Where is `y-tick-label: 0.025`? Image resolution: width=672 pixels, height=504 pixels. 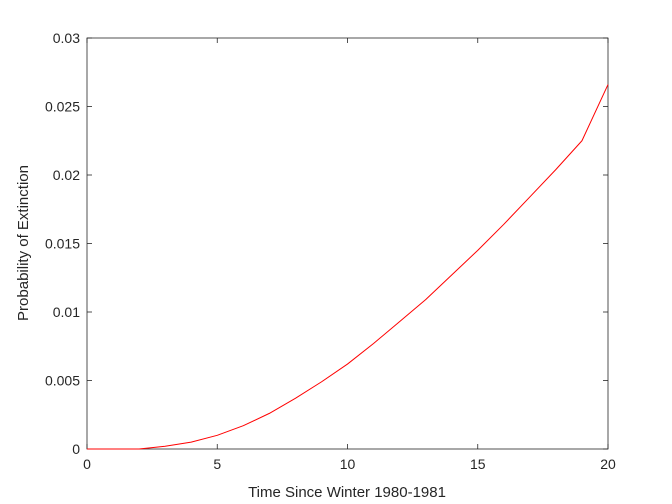 y-tick-label: 0.025 is located at coordinates (62, 107).